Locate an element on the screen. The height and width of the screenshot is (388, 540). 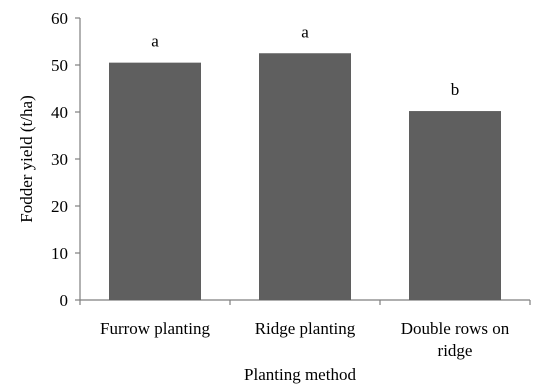
category-label: Ridge planting is located at coordinates (305, 328).